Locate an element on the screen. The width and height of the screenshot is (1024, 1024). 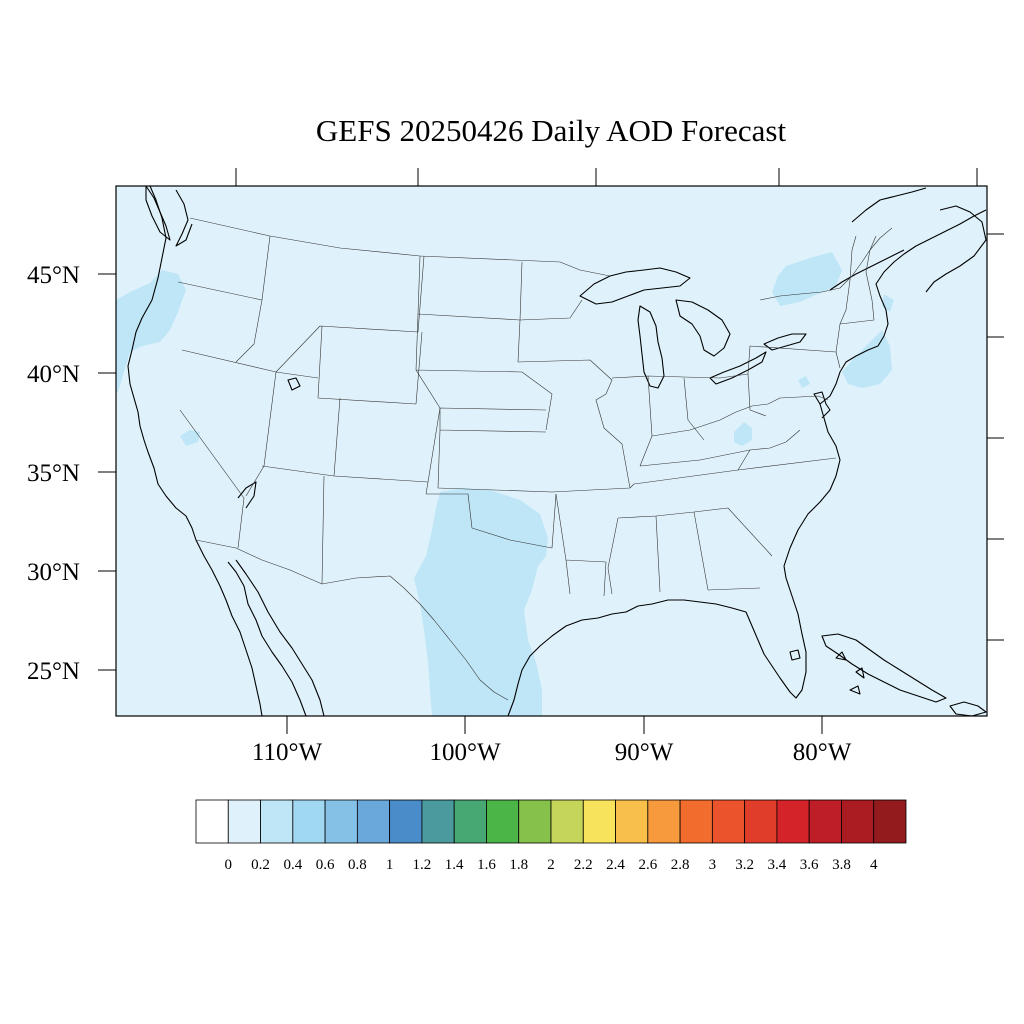
colorbar-label: 0 is located at coordinates (229, 865).